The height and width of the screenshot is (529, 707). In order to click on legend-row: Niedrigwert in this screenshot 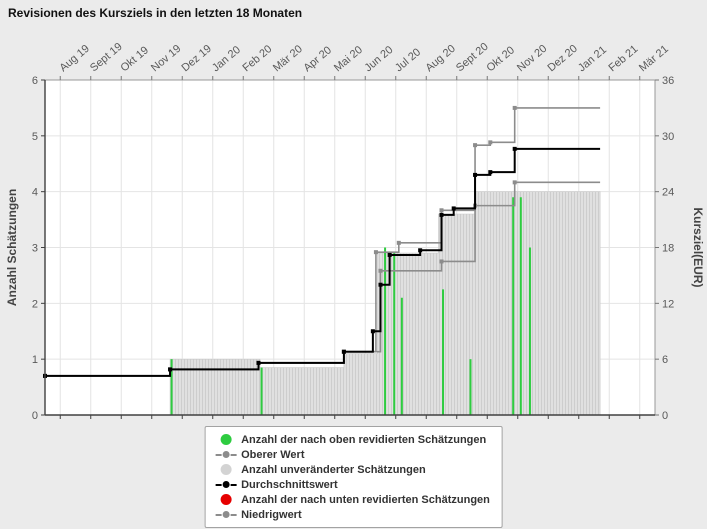, I will do `click(351, 514)`.